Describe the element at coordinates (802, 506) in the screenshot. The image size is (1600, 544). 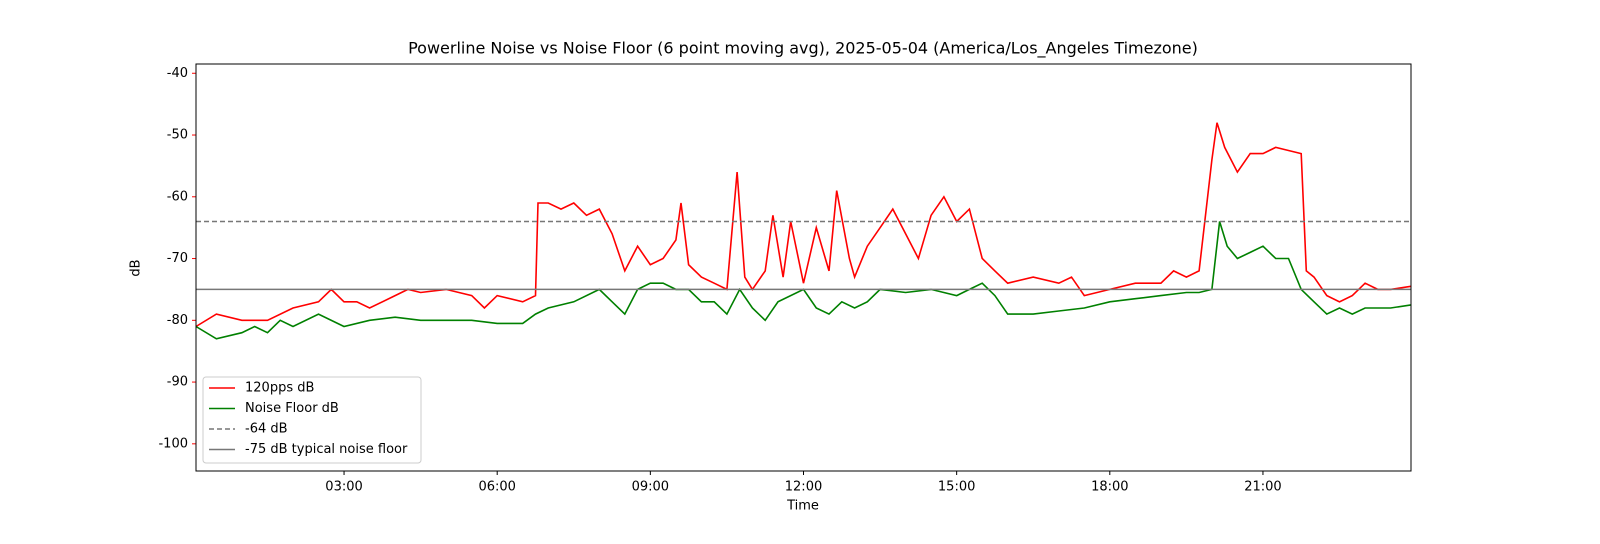
I see `x-axis-label: Time` at that location.